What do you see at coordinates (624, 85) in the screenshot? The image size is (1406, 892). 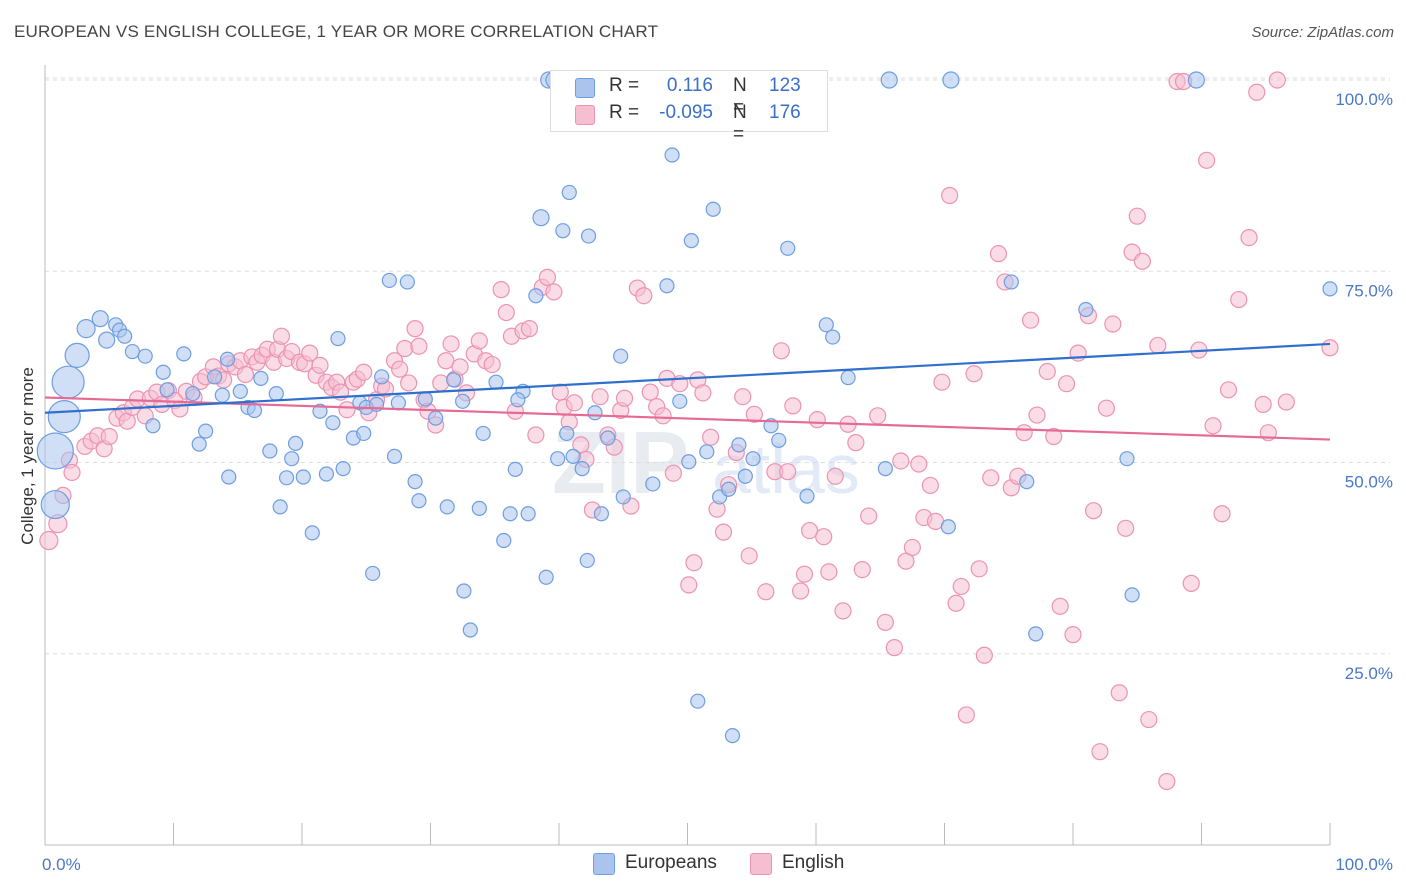 I see `legend-r-label: R =` at bounding box center [624, 85].